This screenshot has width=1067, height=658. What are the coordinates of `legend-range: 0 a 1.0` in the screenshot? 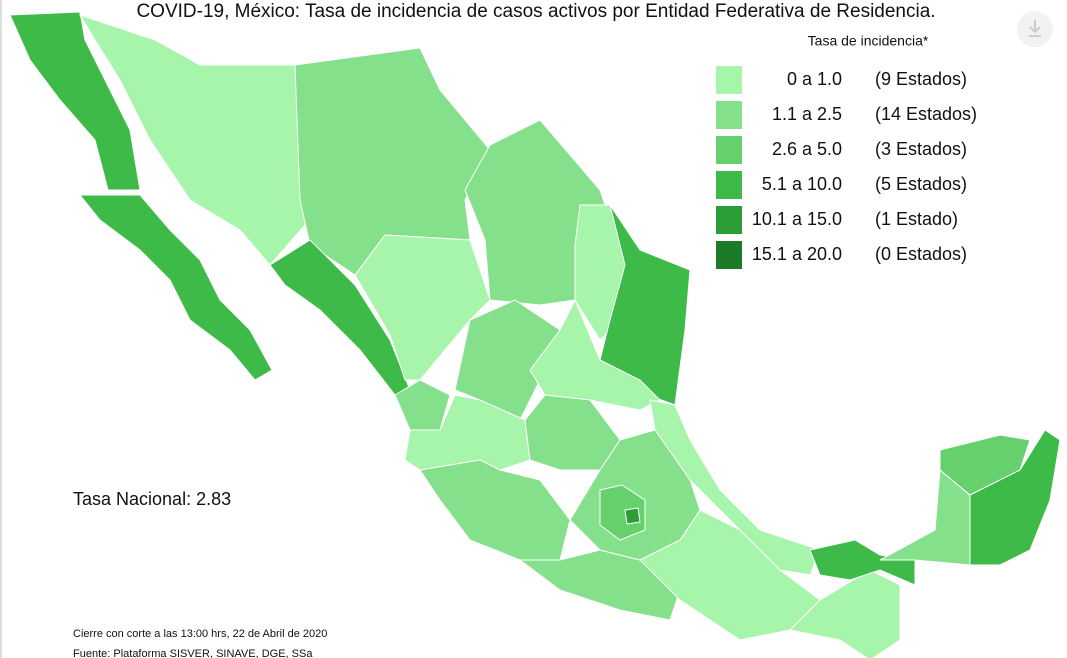 It's located at (814, 79).